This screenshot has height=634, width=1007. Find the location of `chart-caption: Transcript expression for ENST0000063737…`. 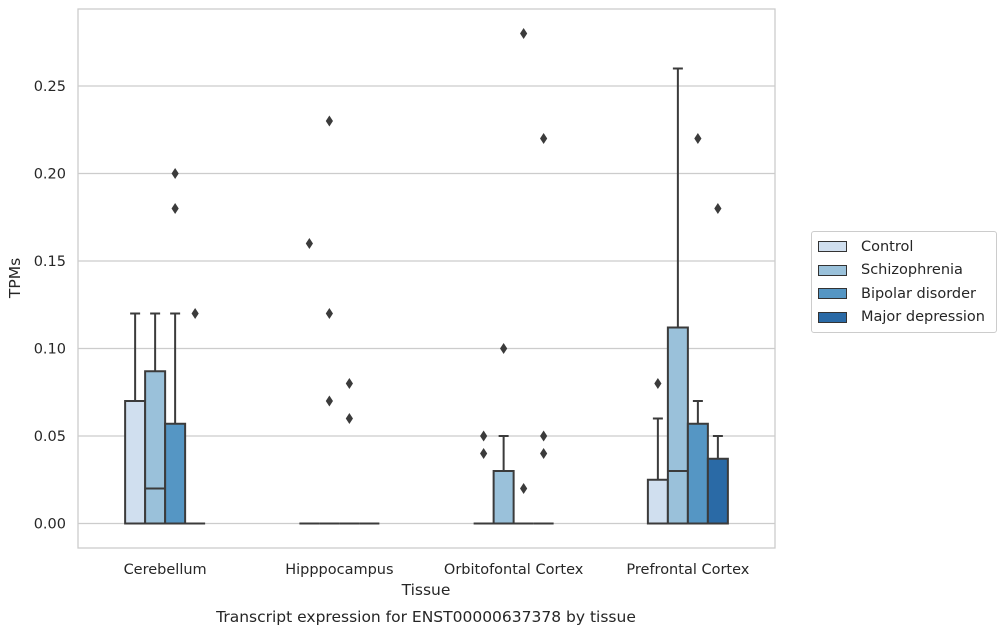

chart-caption: Transcript expression for ENST0000063737… is located at coordinates (425, 617).